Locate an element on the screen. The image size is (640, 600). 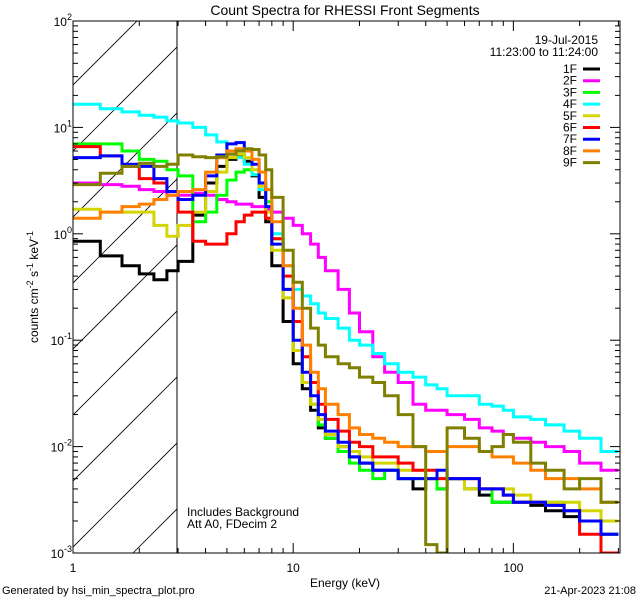
y-tick-label: 10⁰ is located at coordinates (63, 233).